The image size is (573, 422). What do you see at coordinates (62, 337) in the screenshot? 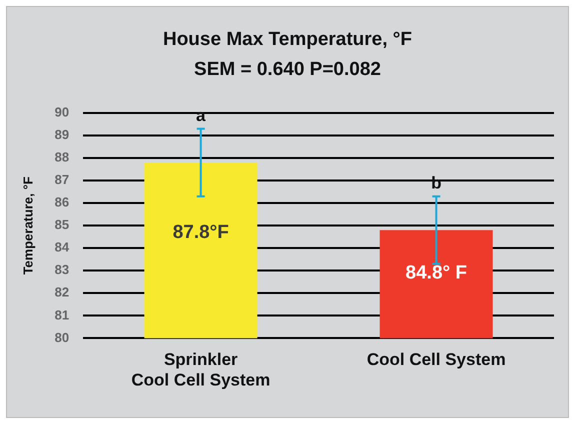
I see `y-tick-label: 80` at bounding box center [62, 337].